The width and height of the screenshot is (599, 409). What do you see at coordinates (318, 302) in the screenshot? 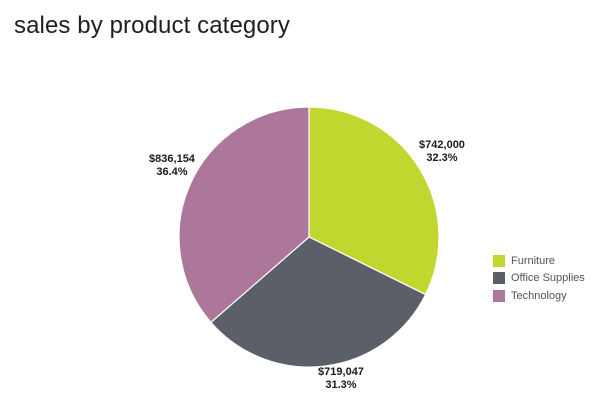
I see `pie-slice-office-supplies` at bounding box center [318, 302].